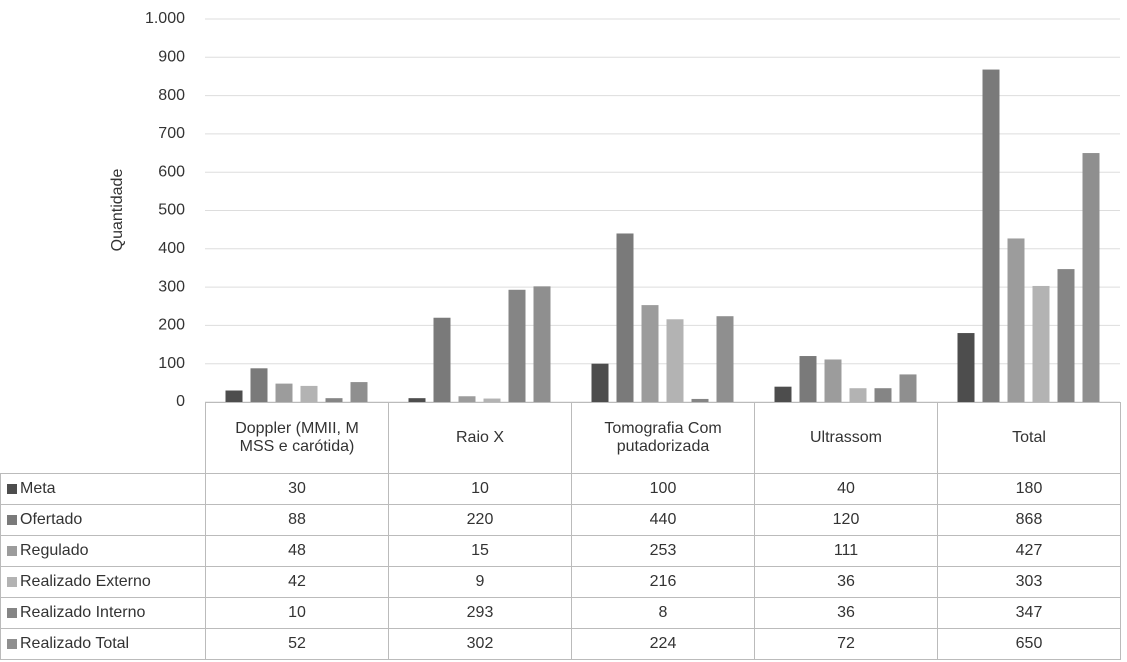  Describe the element at coordinates (85, 581) in the screenshot. I see `legend-label: Realizado Externo` at that location.